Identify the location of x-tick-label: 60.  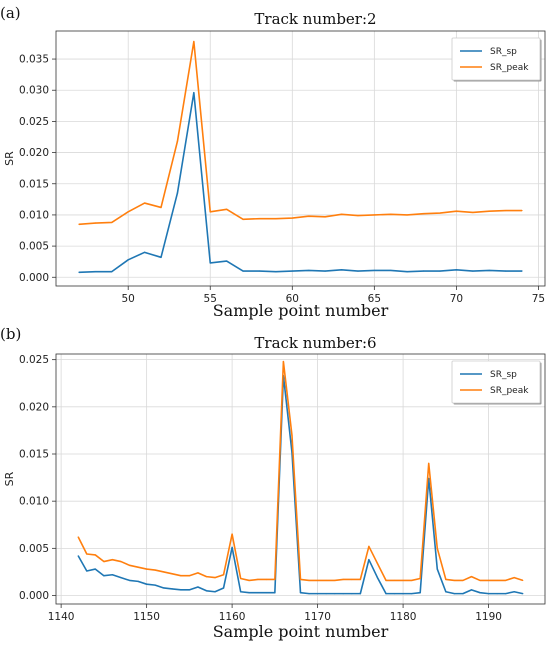
(292, 299).